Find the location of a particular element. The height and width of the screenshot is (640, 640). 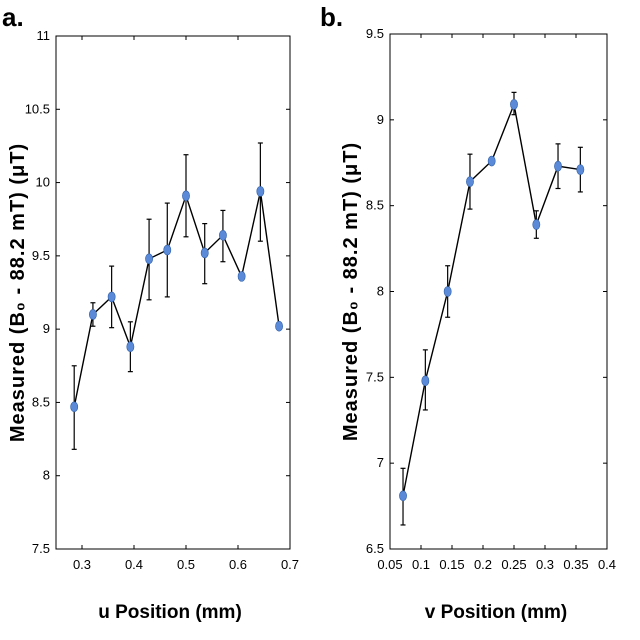

y-tick-label: 10.5 is located at coordinates (37, 108).